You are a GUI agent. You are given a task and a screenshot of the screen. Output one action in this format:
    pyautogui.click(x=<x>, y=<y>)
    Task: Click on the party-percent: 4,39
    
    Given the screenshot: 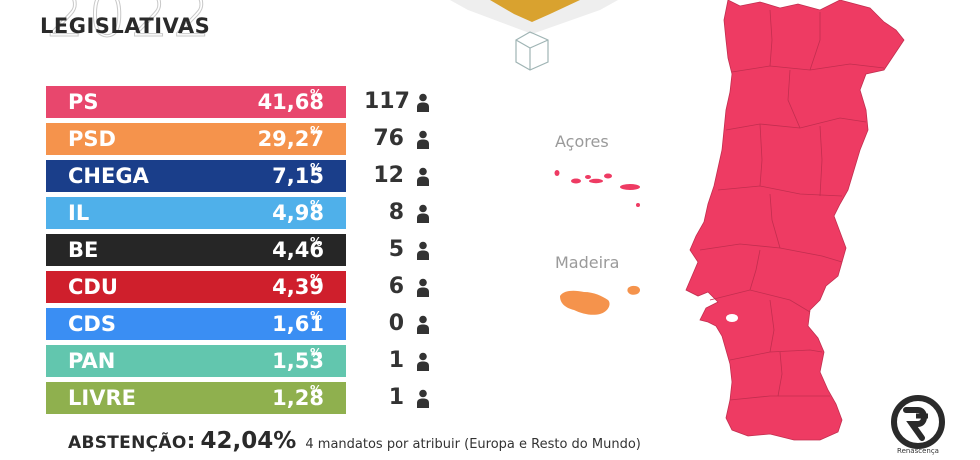 What is the action you would take?
    pyautogui.click(x=298, y=287)
    